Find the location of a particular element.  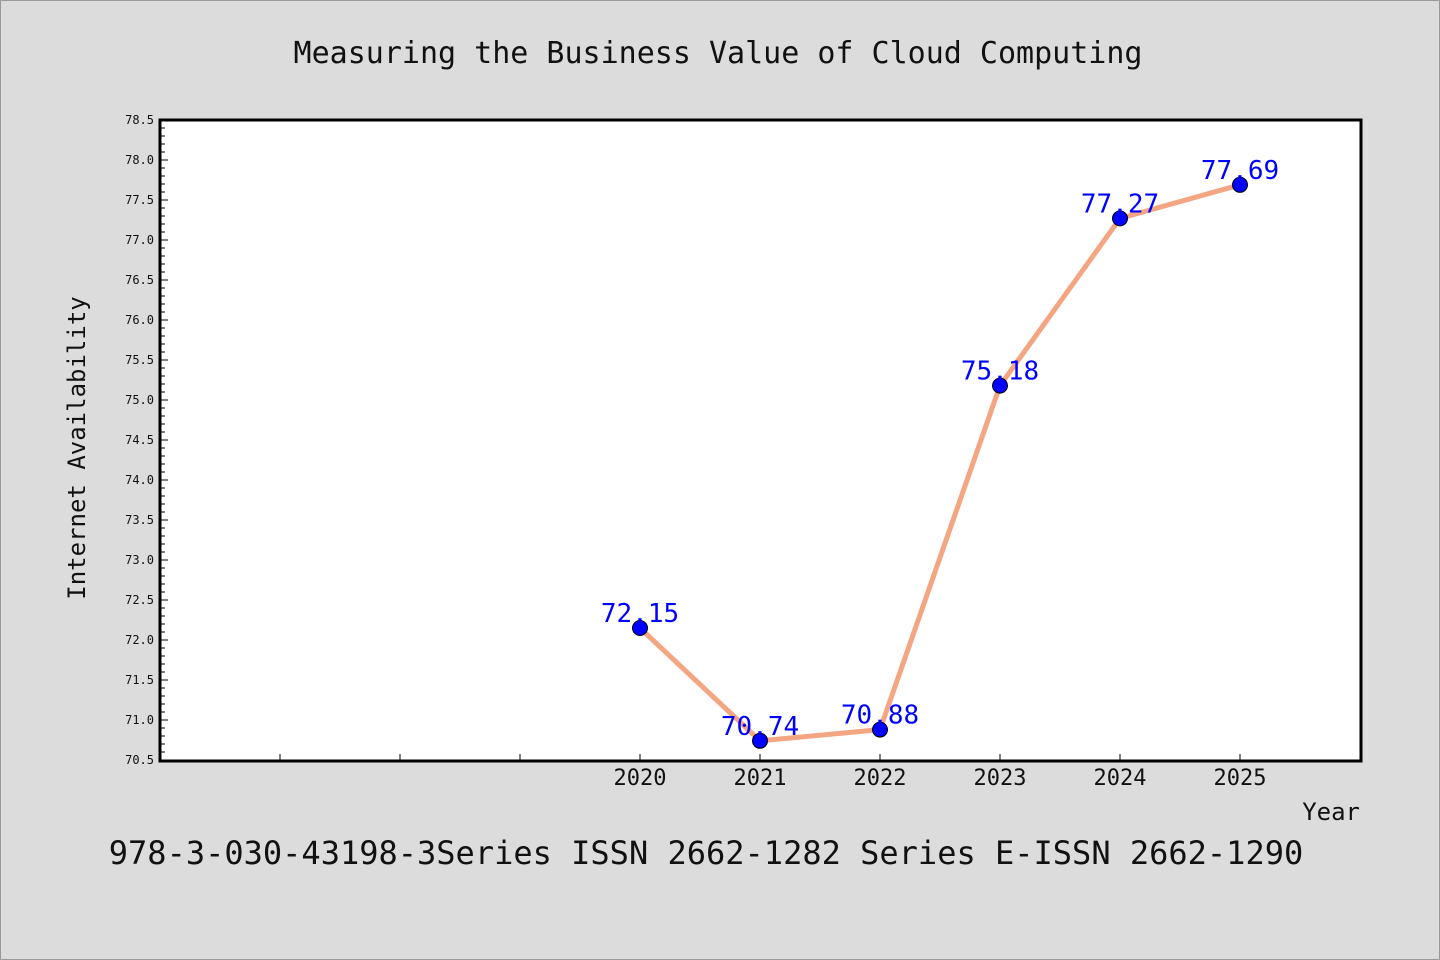

data-label: 77.27 is located at coordinates (1120, 204).